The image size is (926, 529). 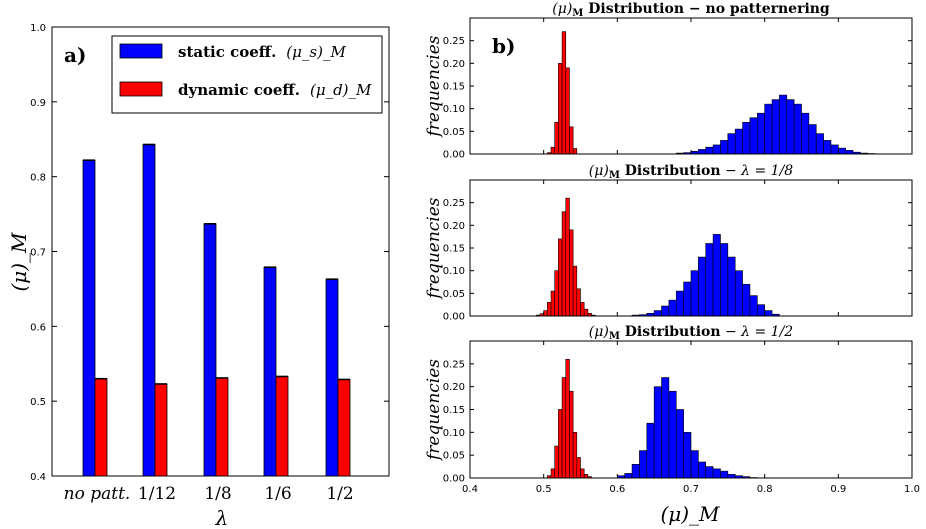 What do you see at coordinates (38, 103) in the screenshot?
I see `a-ytick-label: 0.9` at bounding box center [38, 103].